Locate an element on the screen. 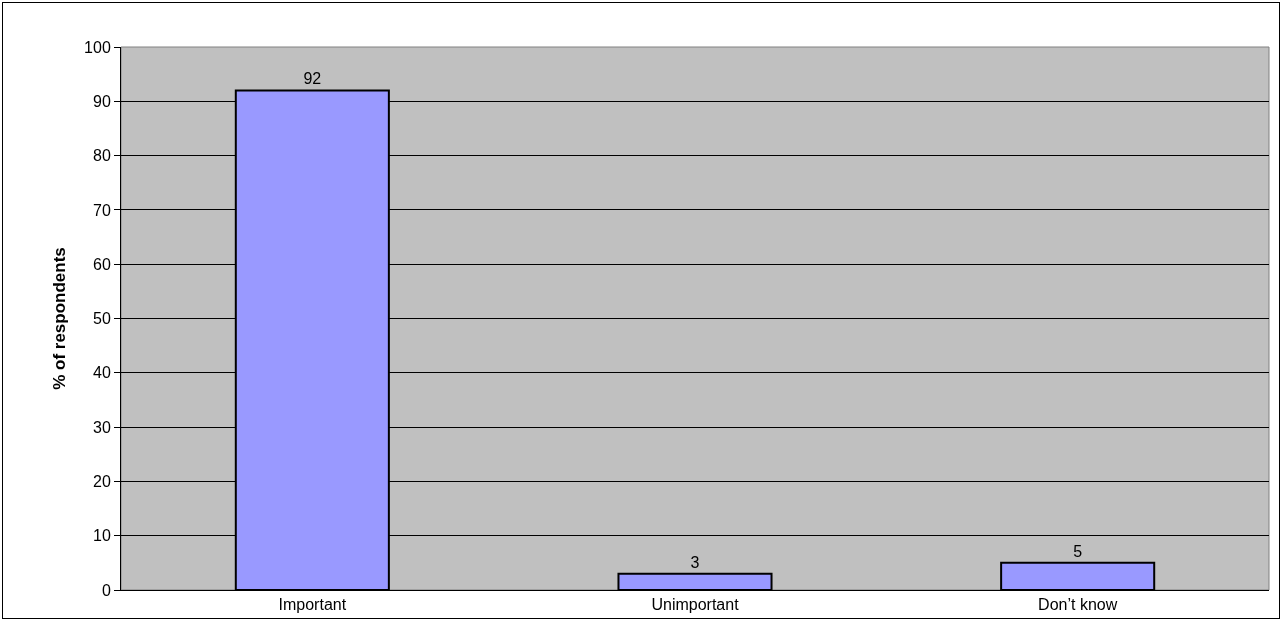  y-tick-label: 70 is located at coordinates (102, 210).